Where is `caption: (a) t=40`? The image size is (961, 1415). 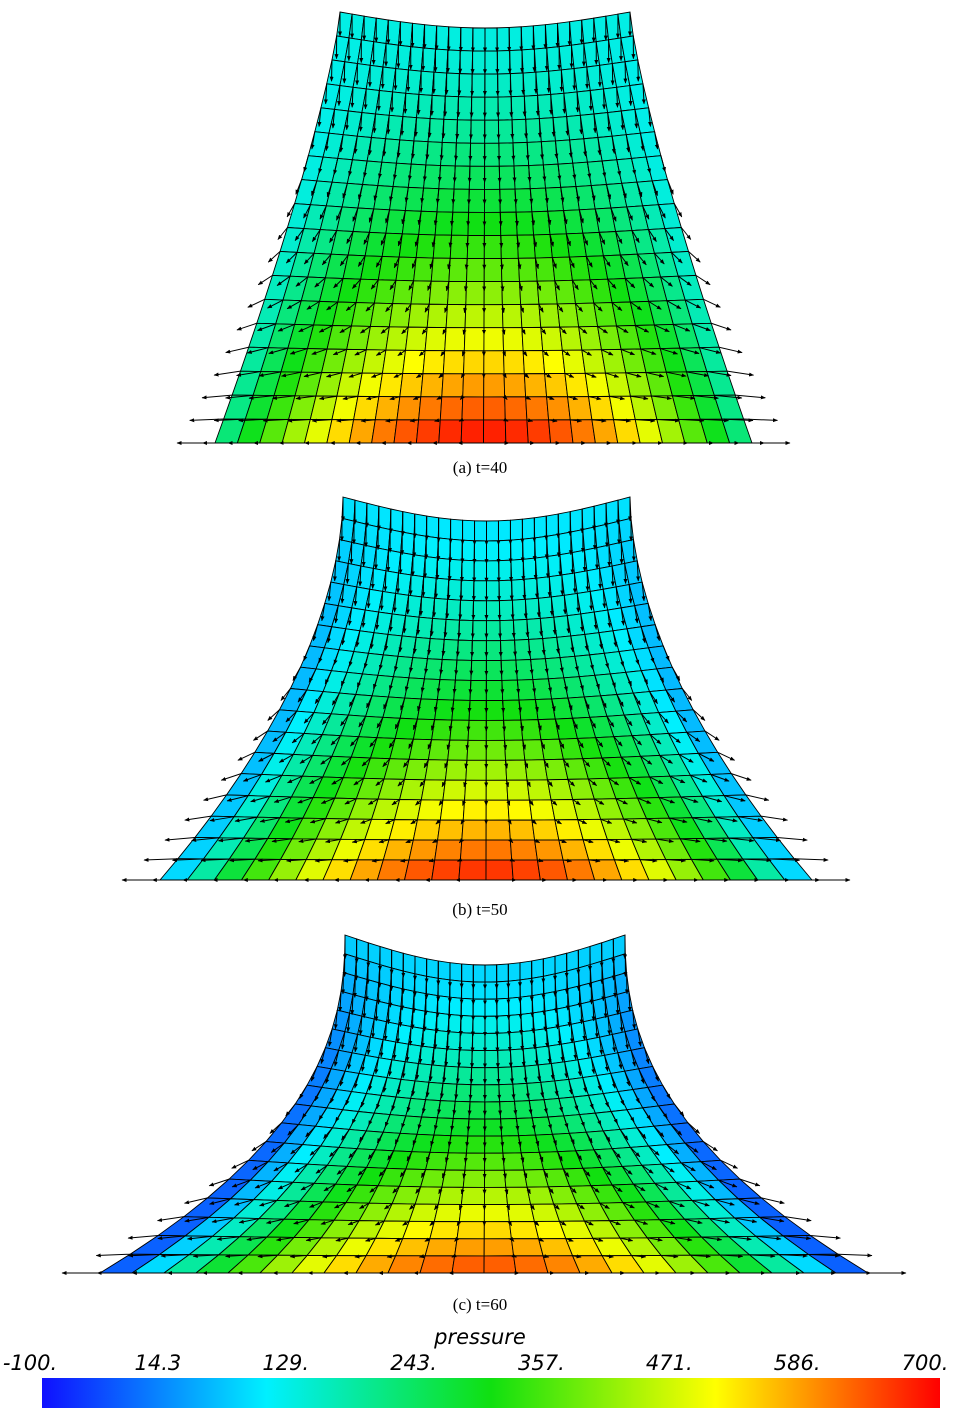 caption: (a) t=40 is located at coordinates (480, 467).